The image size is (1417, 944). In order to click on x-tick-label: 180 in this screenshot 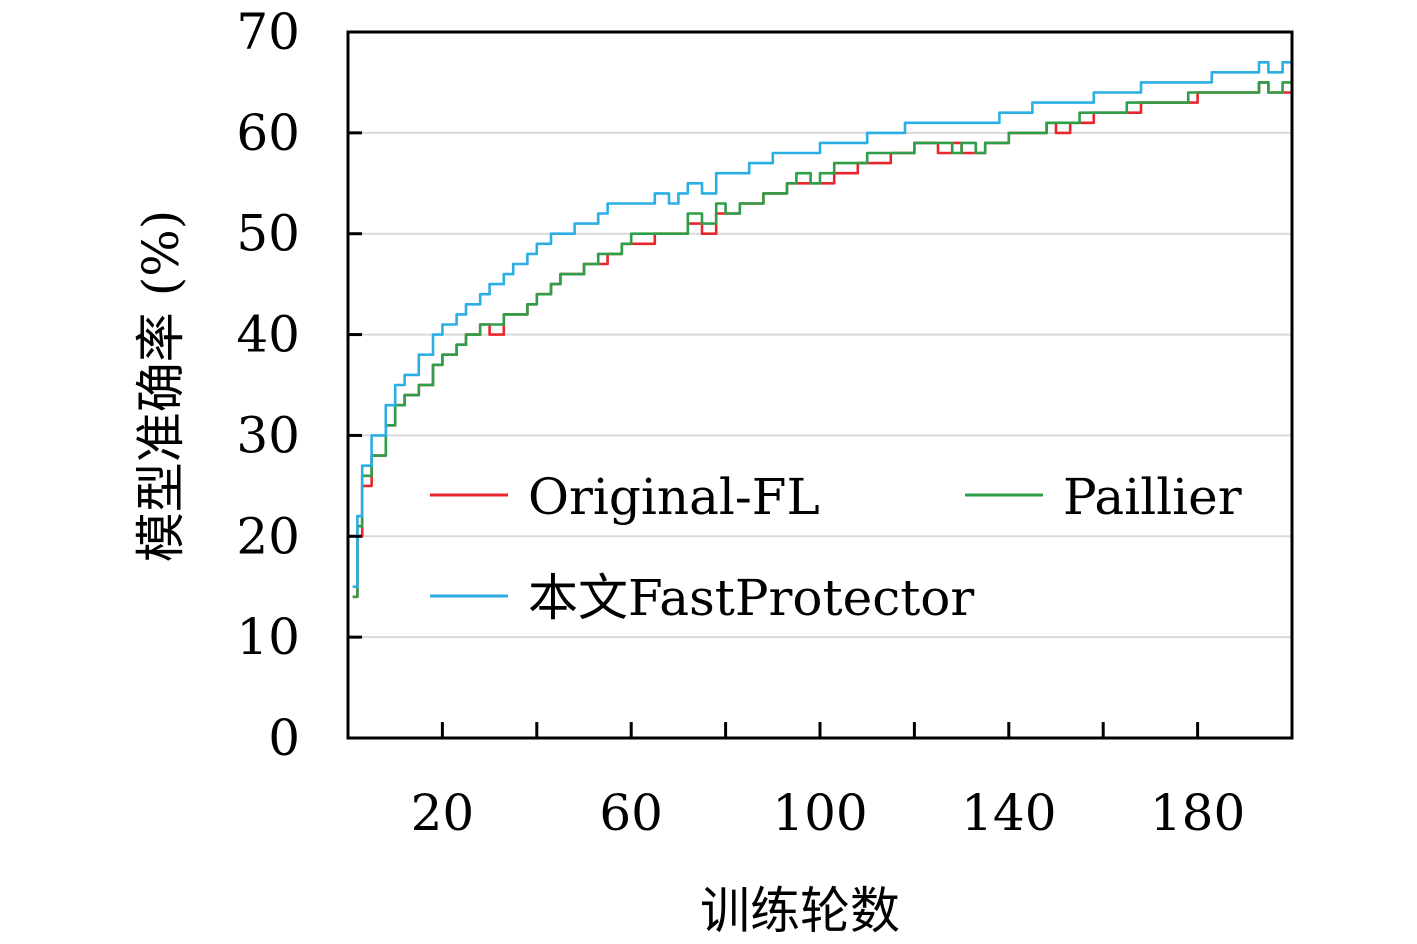, I will do `click(1197, 813)`.